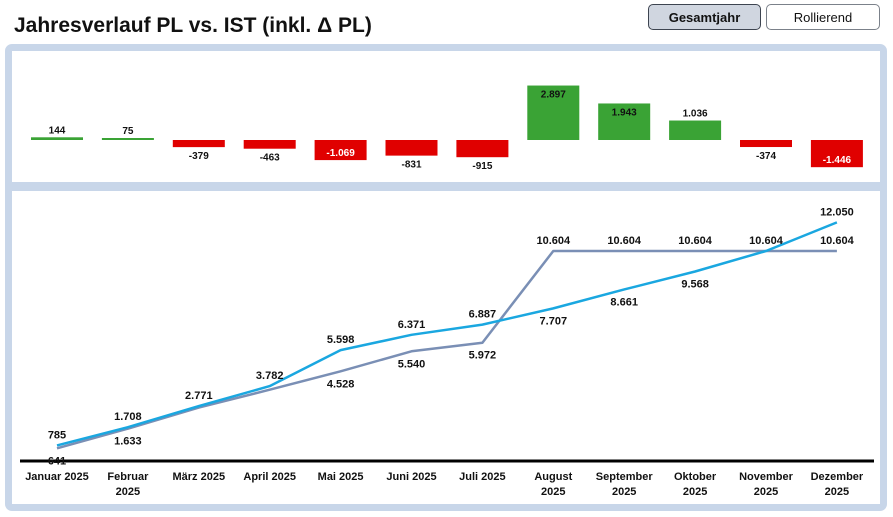 The image size is (893, 517). I want to click on delta-bar-label: -374, so click(766, 156).